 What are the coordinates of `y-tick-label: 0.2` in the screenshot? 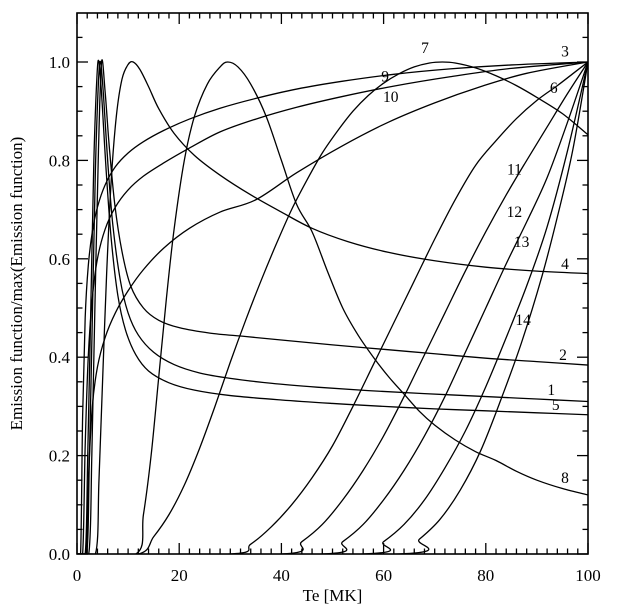 It's located at (59, 456).